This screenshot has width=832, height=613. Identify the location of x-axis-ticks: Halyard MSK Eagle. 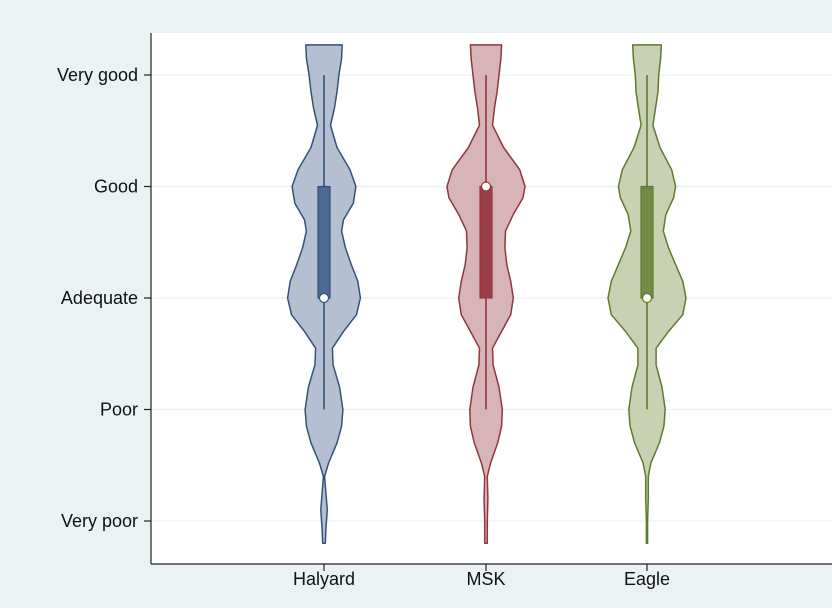
(481, 576).